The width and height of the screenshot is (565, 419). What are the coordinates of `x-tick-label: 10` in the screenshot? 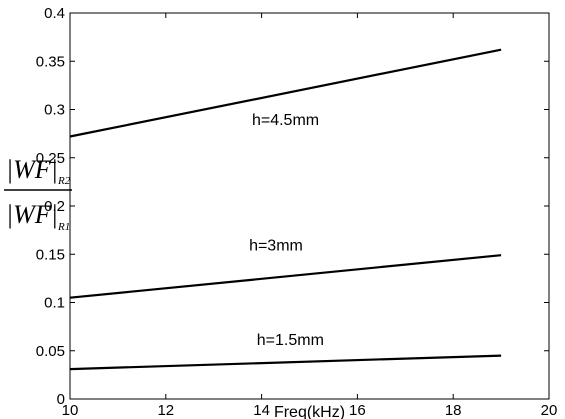 It's located at (70, 410).